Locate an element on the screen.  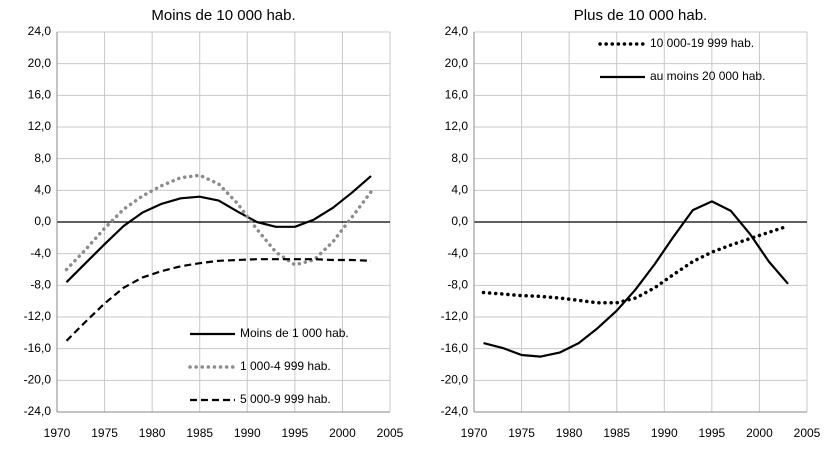
legend-label: Moins de 1 000 hab. is located at coordinates (294, 333).